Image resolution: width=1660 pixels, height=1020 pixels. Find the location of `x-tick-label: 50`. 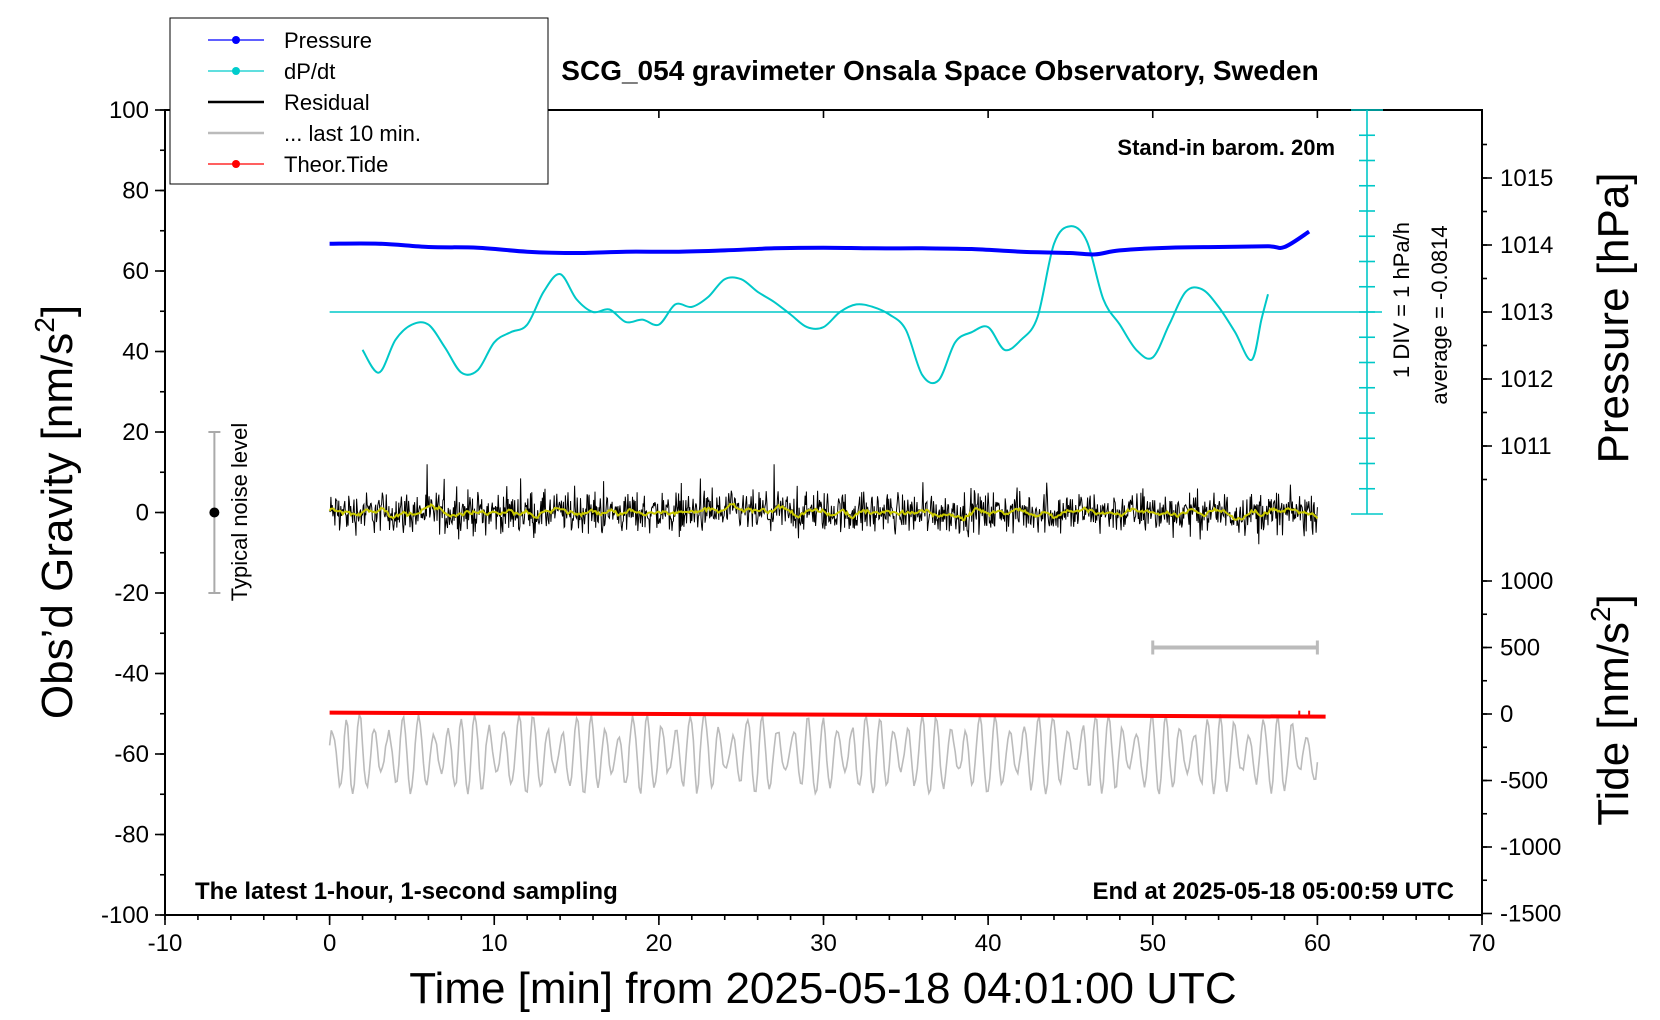

x-tick-label: 50 is located at coordinates (1152, 943).